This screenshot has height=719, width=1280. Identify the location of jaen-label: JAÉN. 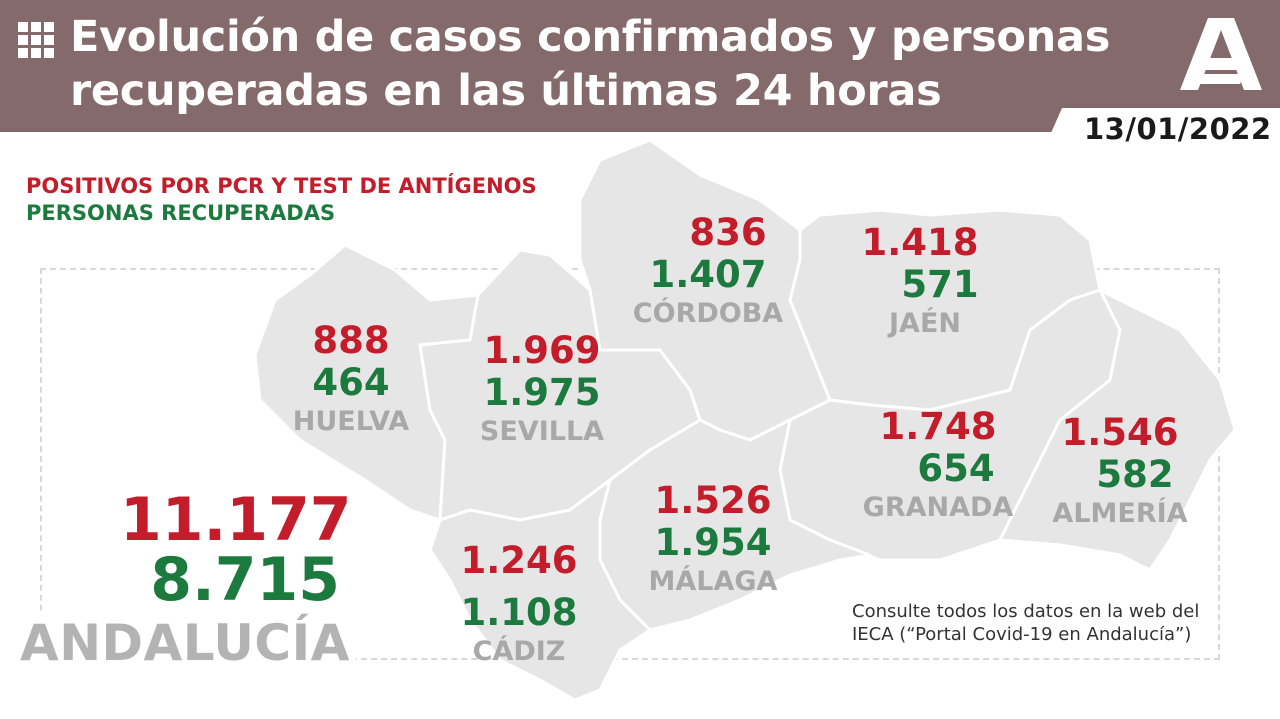
(925, 323).